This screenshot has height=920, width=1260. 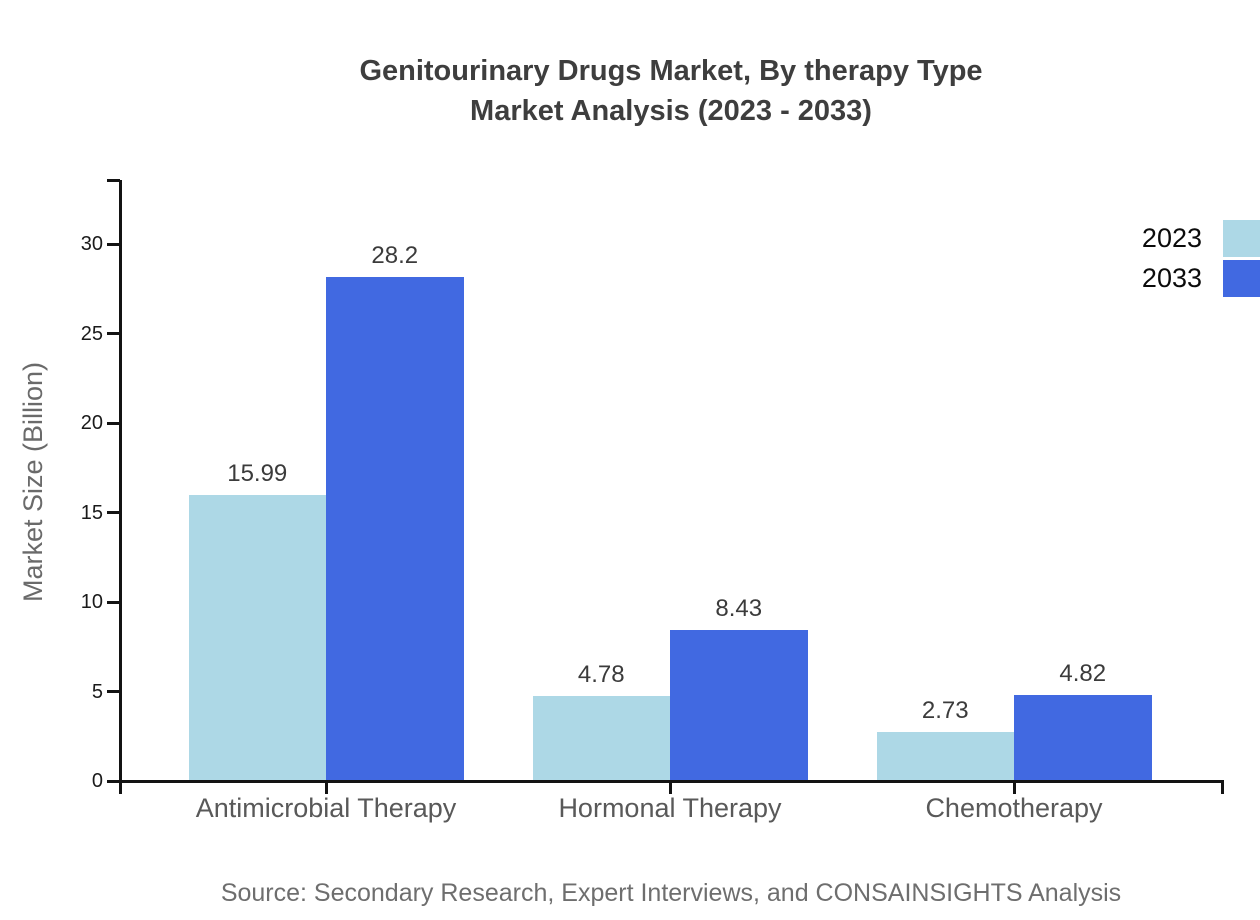 I want to click on x-category-label: Hormonal Therapy, so click(x=670, y=808).